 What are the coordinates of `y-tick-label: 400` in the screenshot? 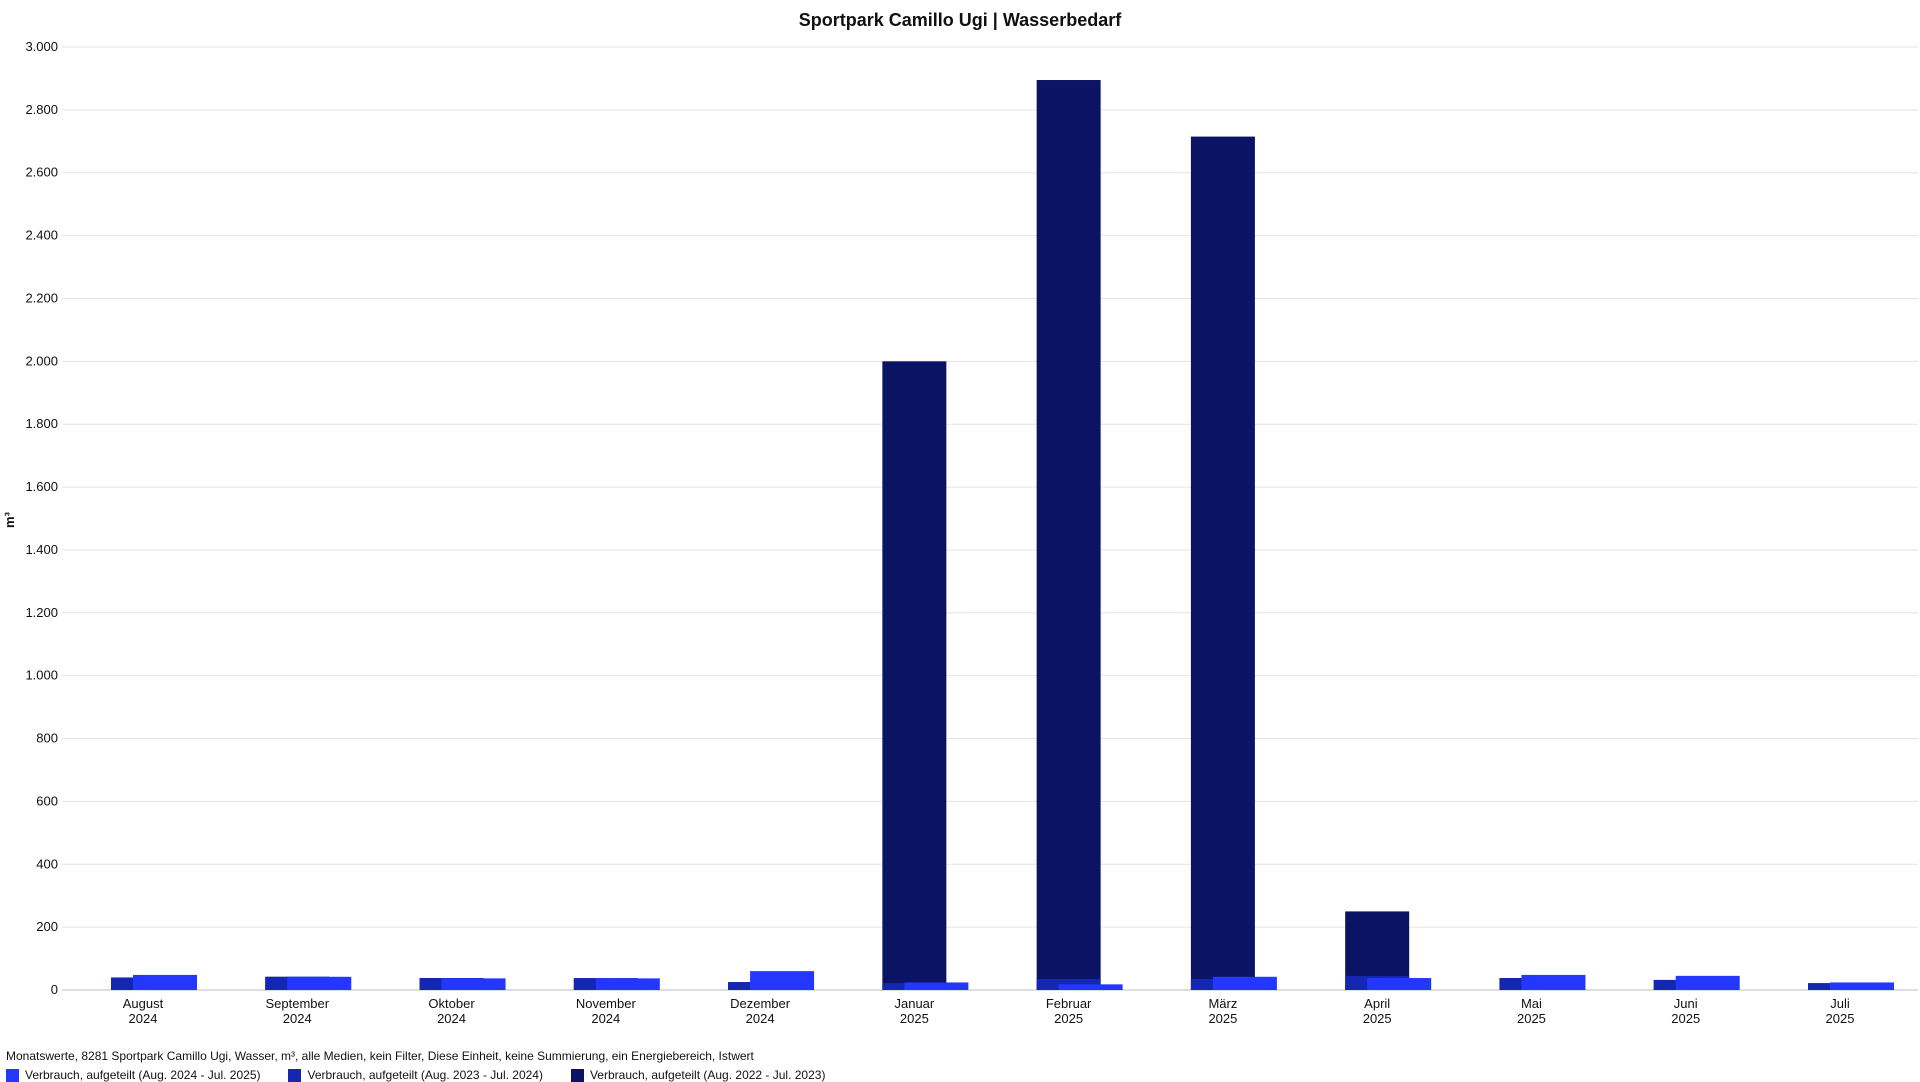 It's located at (47, 863).